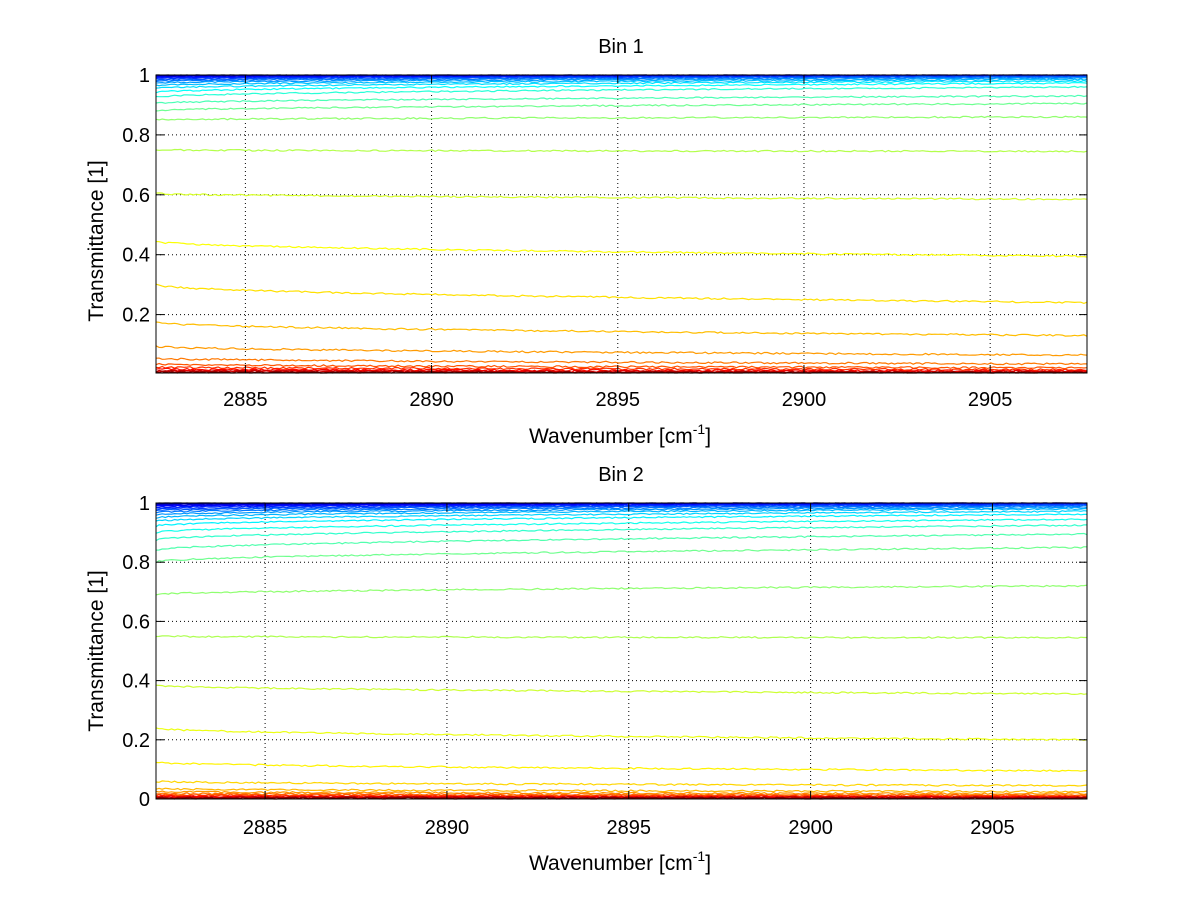 Image resolution: width=1200 pixels, height=901 pixels. I want to click on y-tick-label: 0, so click(144, 800).